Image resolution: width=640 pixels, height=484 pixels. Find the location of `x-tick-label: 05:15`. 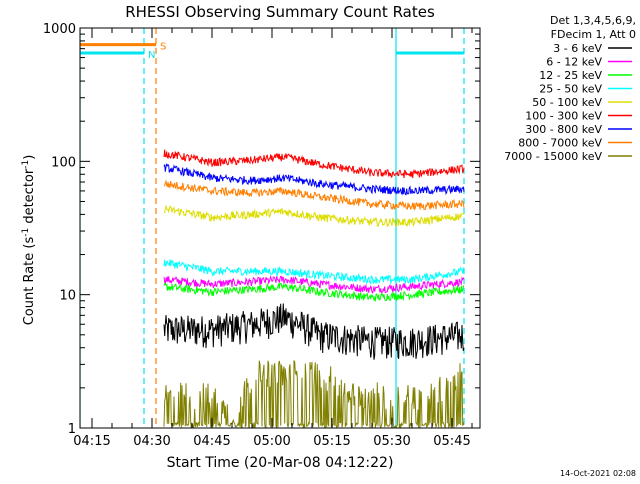

x-tick-label: 05:15 is located at coordinates (331, 441).